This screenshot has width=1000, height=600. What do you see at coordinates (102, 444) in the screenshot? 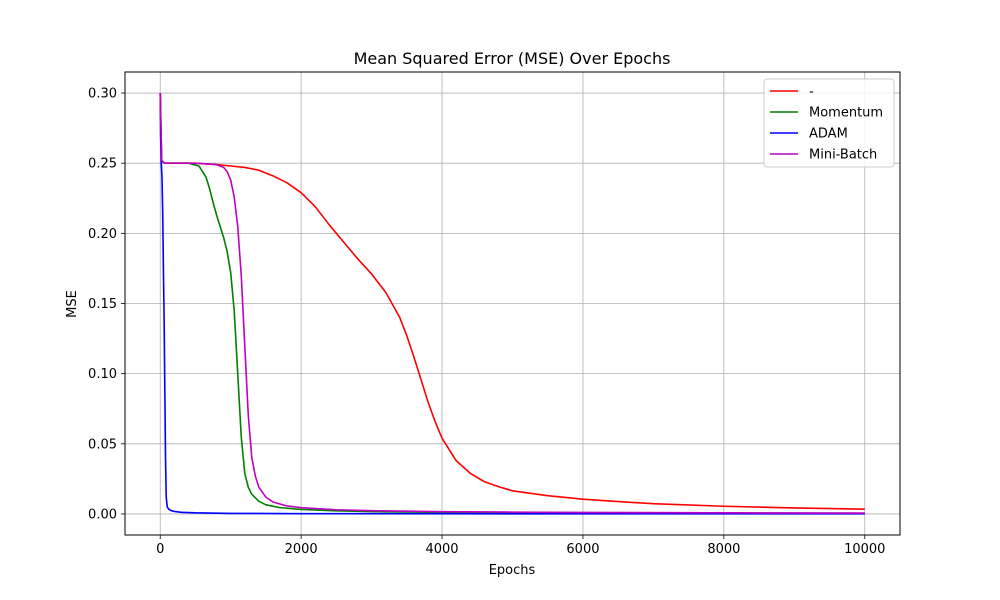
I see `y-tick-label: 0.05` at bounding box center [102, 444].